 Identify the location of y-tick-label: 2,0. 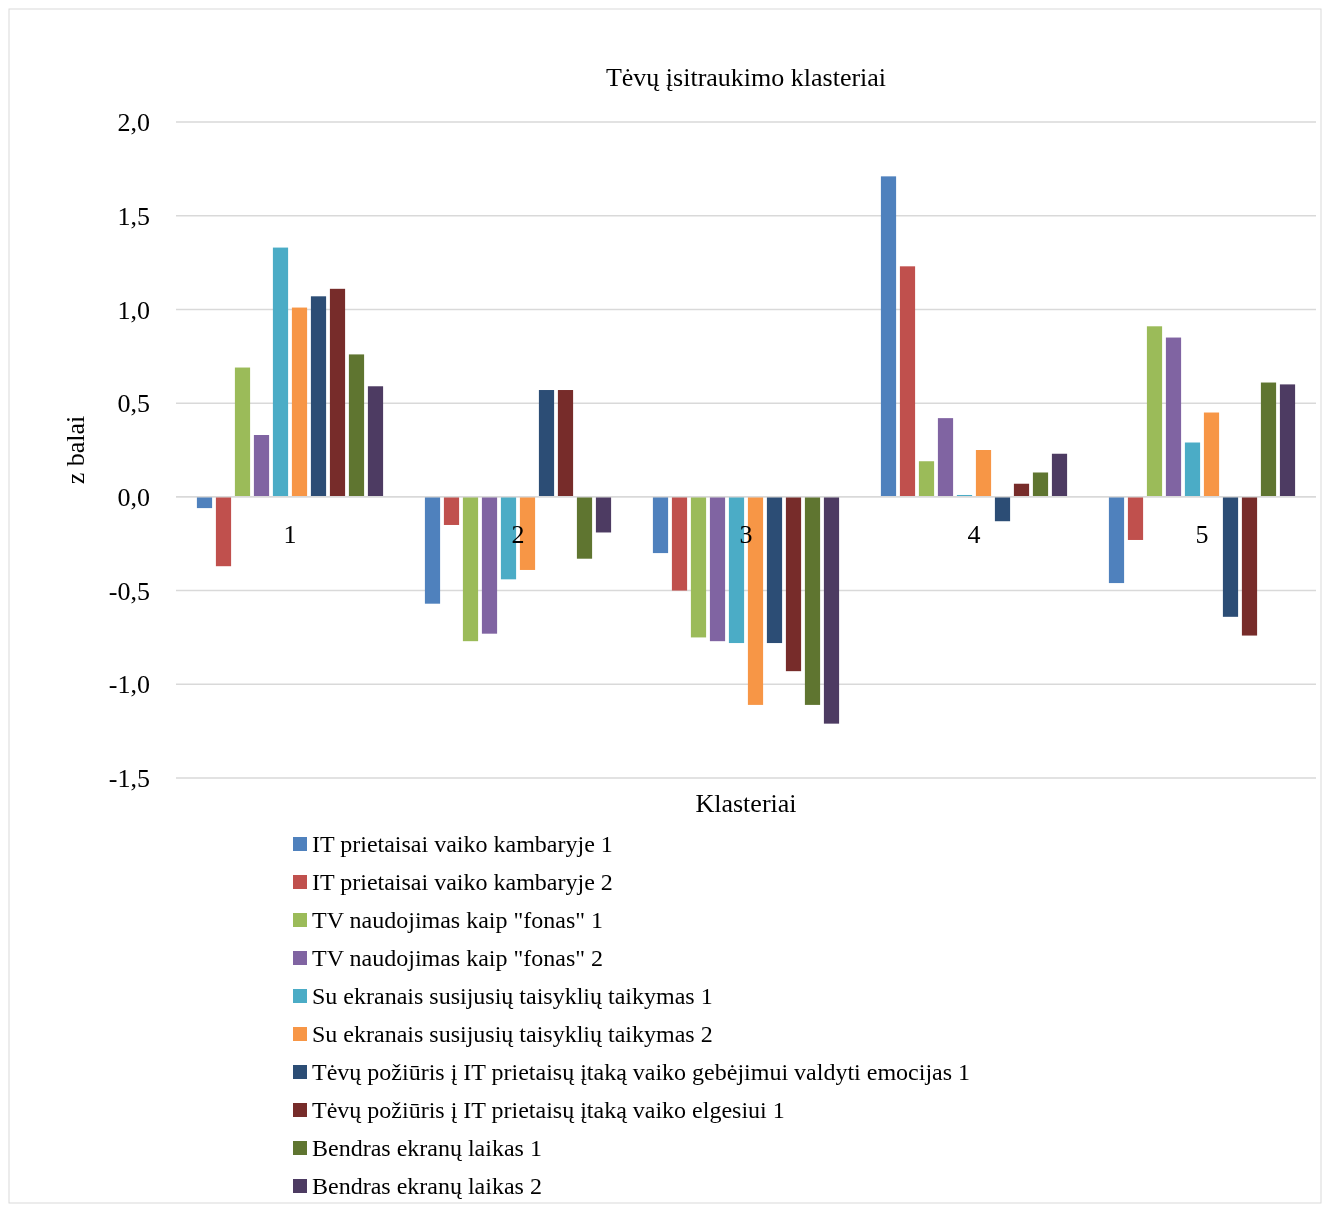
(133, 123).